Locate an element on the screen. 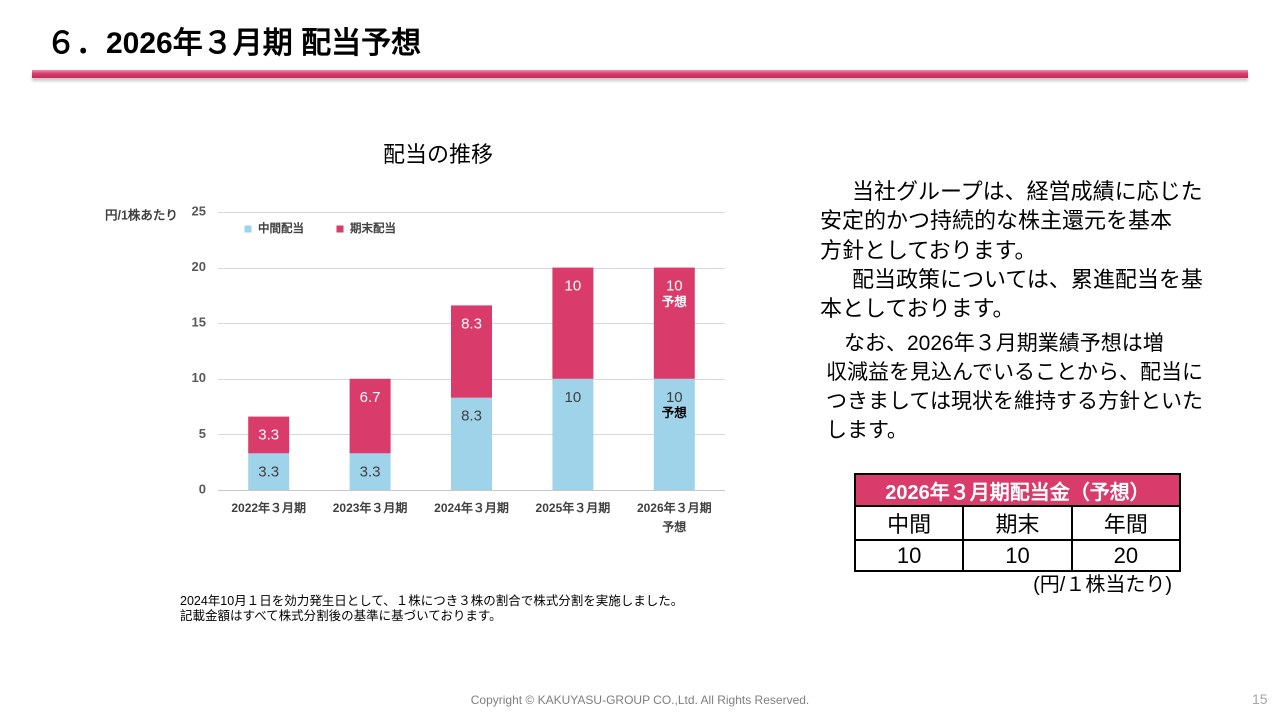 This screenshot has height=720, width=1280. table-title: 2026年３月期配当金（予想） is located at coordinates (1017, 490).